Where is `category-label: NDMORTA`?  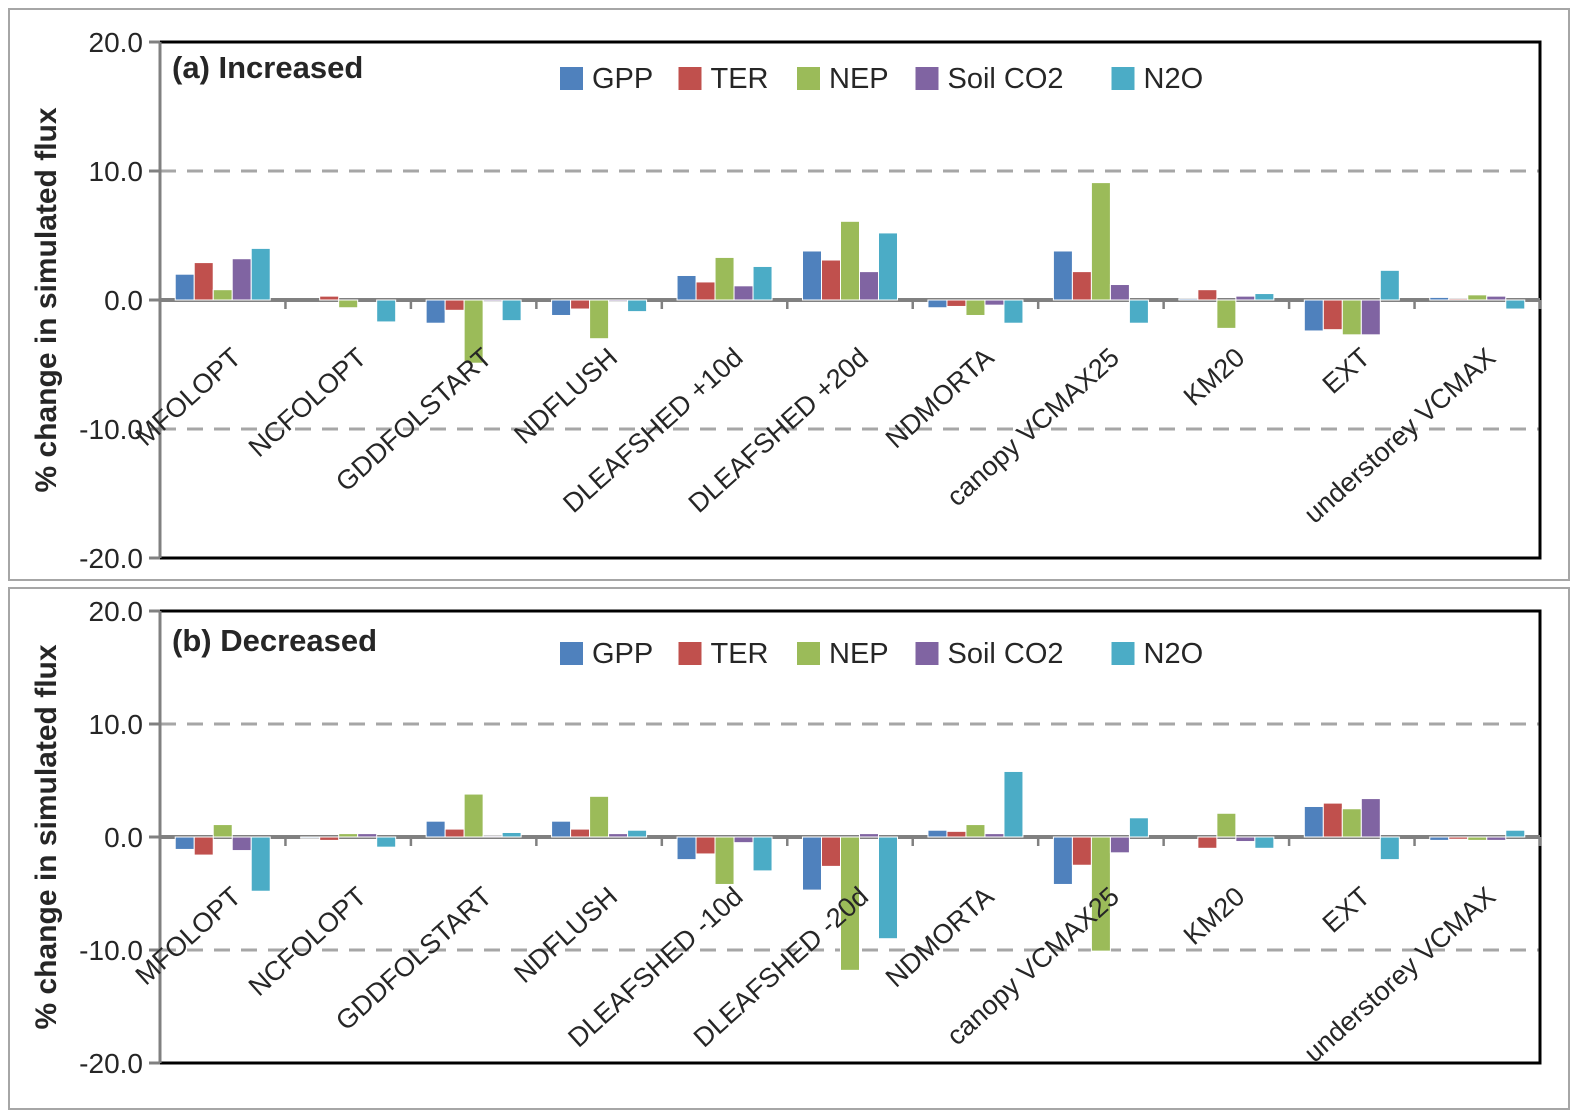 category-label: NDMORTA is located at coordinates (940, 398).